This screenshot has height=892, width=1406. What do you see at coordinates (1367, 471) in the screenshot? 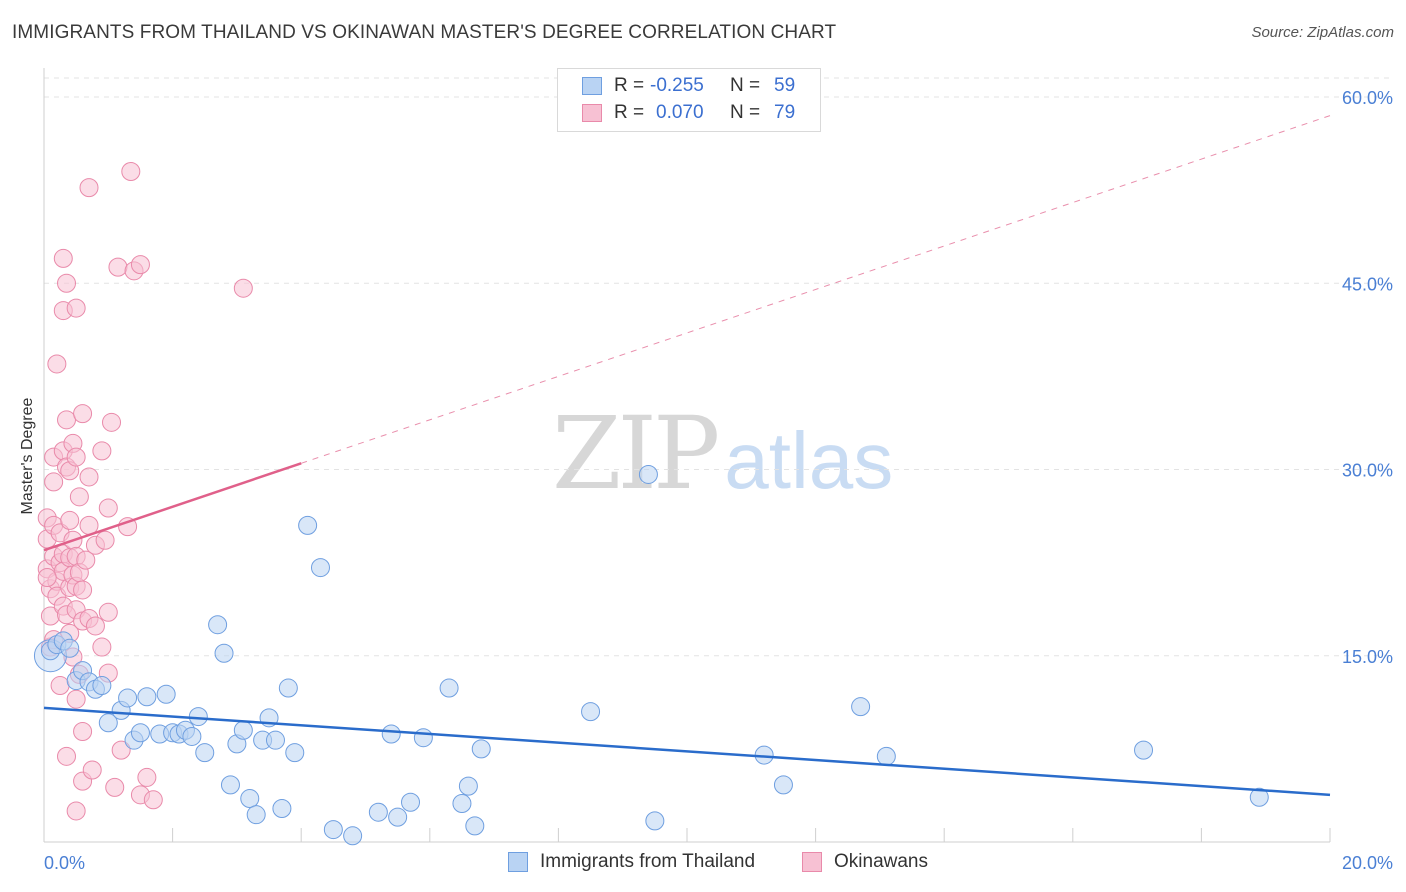
I see `y-tick-label: 30.0%` at bounding box center [1367, 471].